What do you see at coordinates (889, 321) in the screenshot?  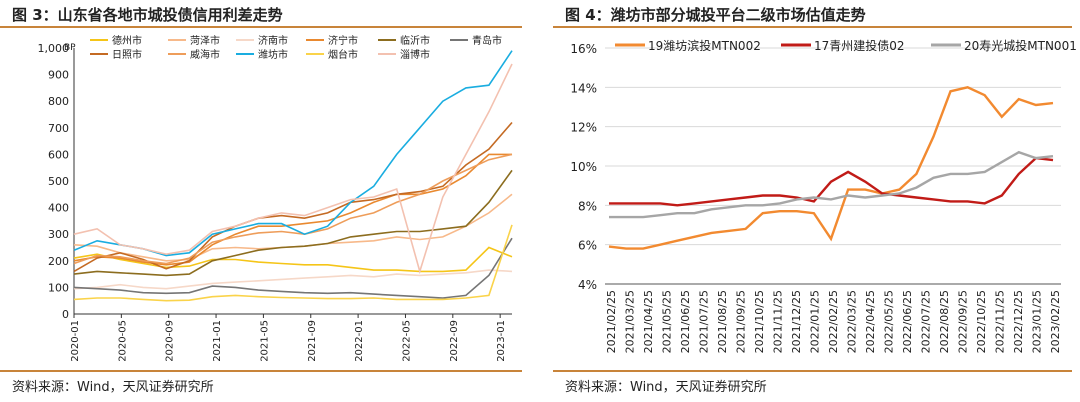 I see `x-tick-label: 2022/05/25` at bounding box center [889, 321].